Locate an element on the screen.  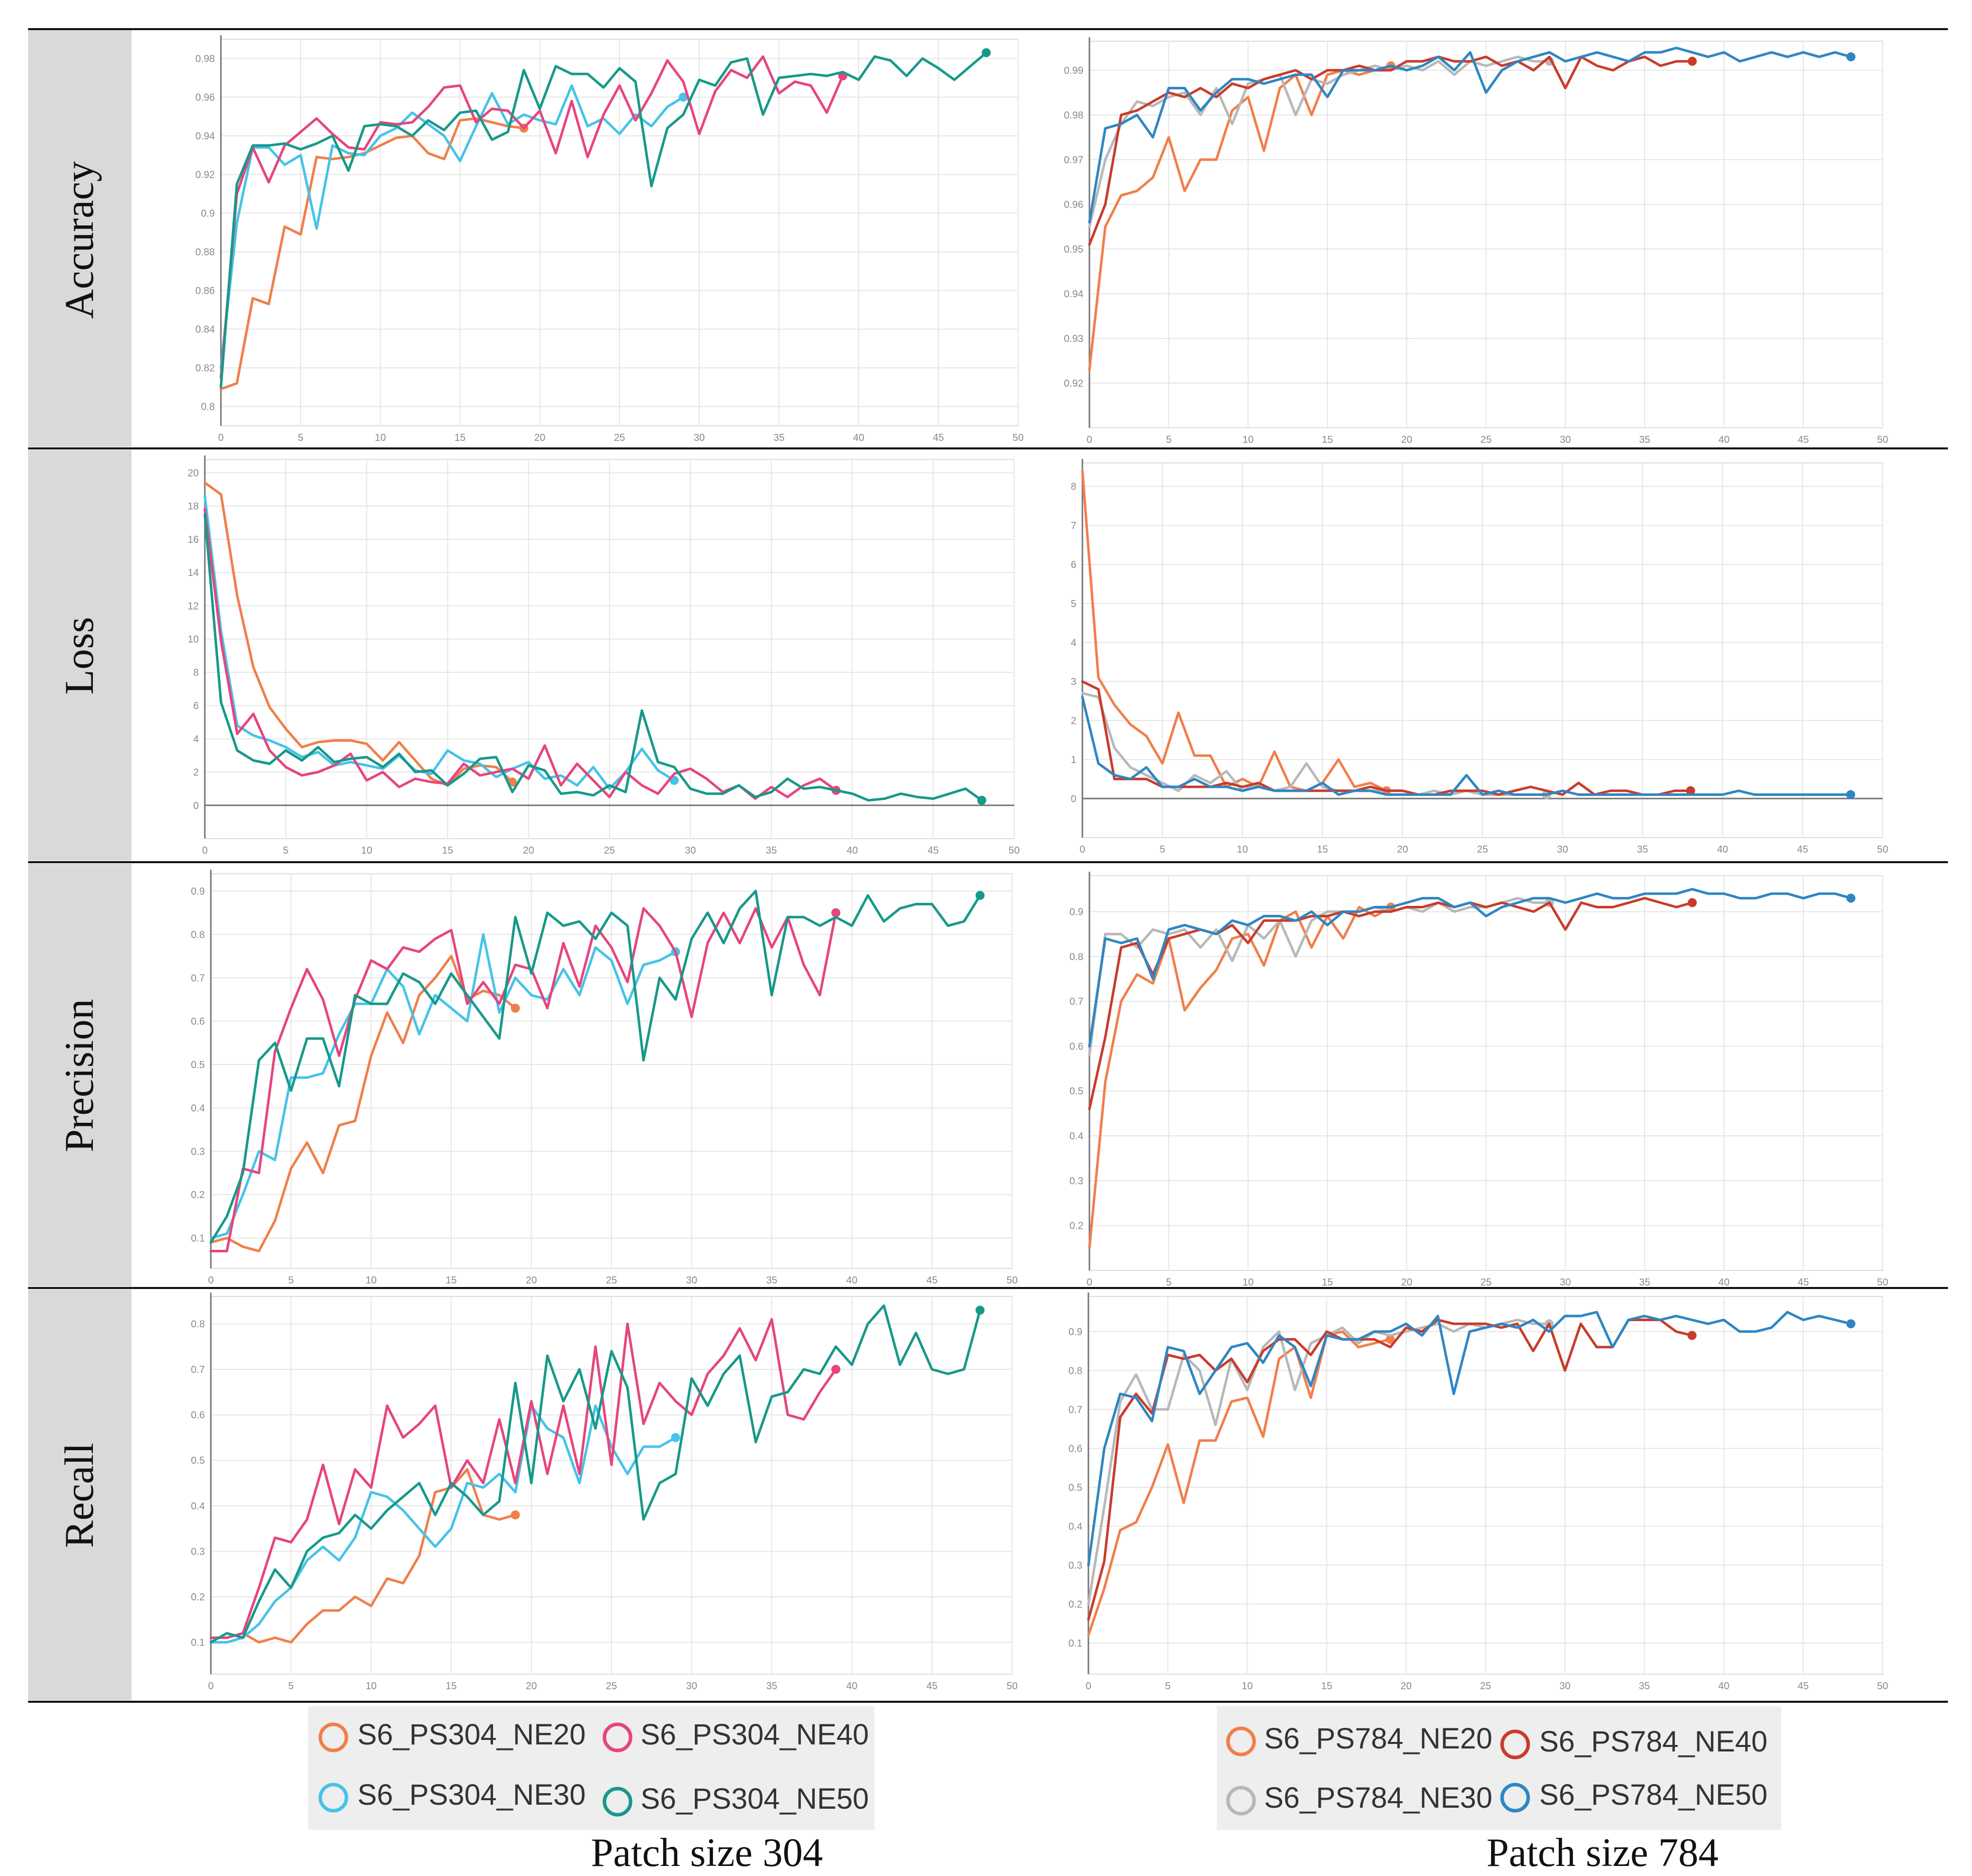
legend-label-ne30: S6_PS784_NE30 is located at coordinates (1379, 1798).